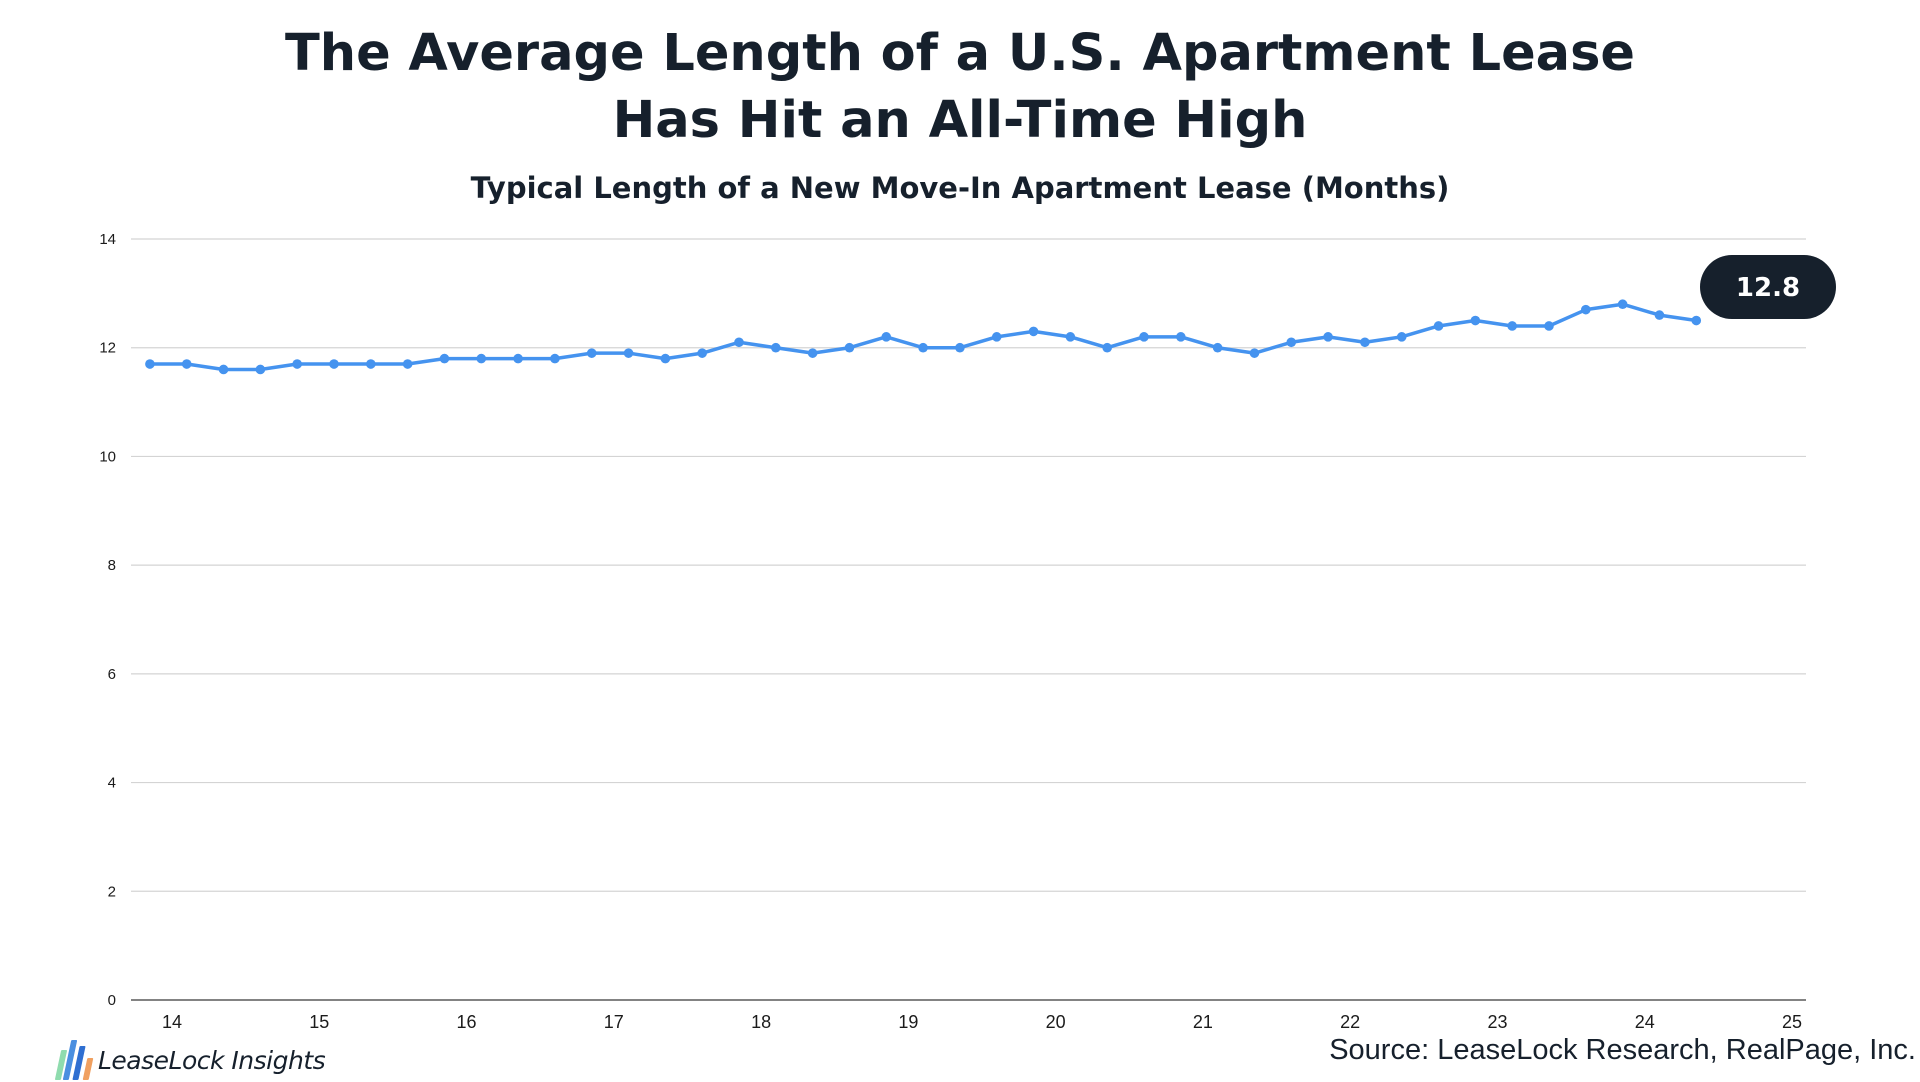 The height and width of the screenshot is (1082, 1920). Describe the element at coordinates (1203, 1022) in the screenshot. I see `x-tick-label-21: 21` at that location.